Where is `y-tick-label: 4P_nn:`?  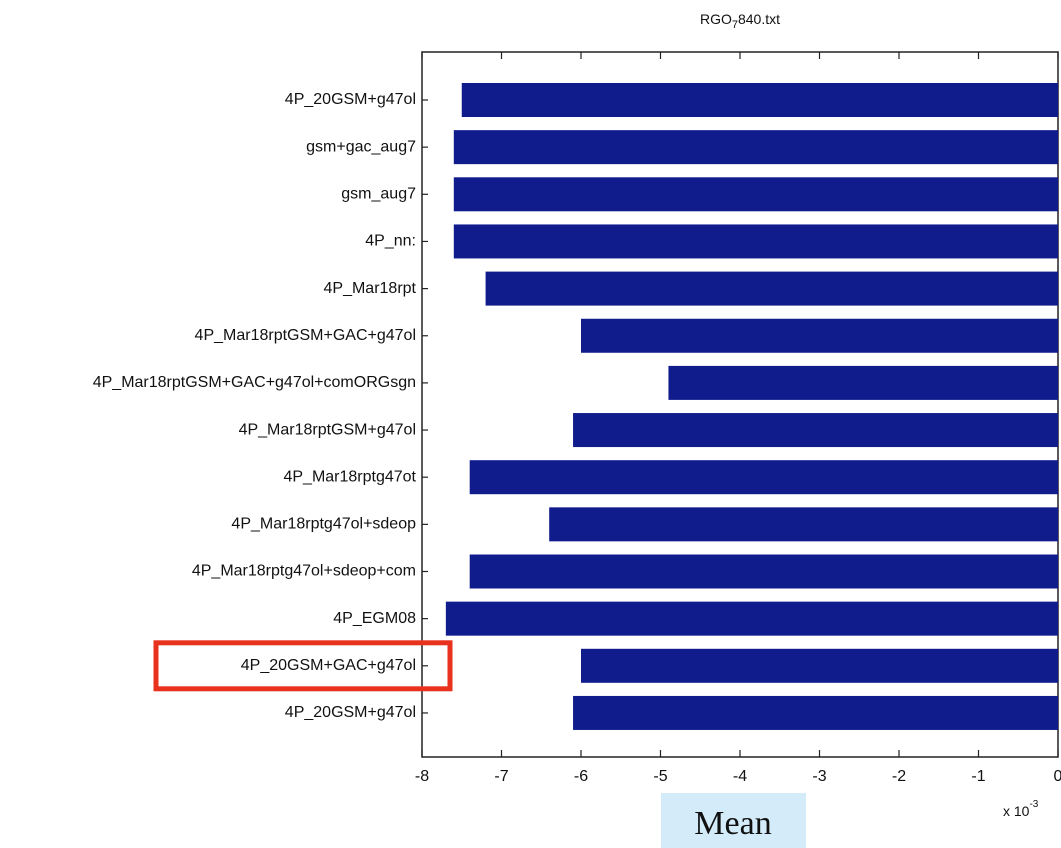 y-tick-label: 4P_nn: is located at coordinates (390, 241).